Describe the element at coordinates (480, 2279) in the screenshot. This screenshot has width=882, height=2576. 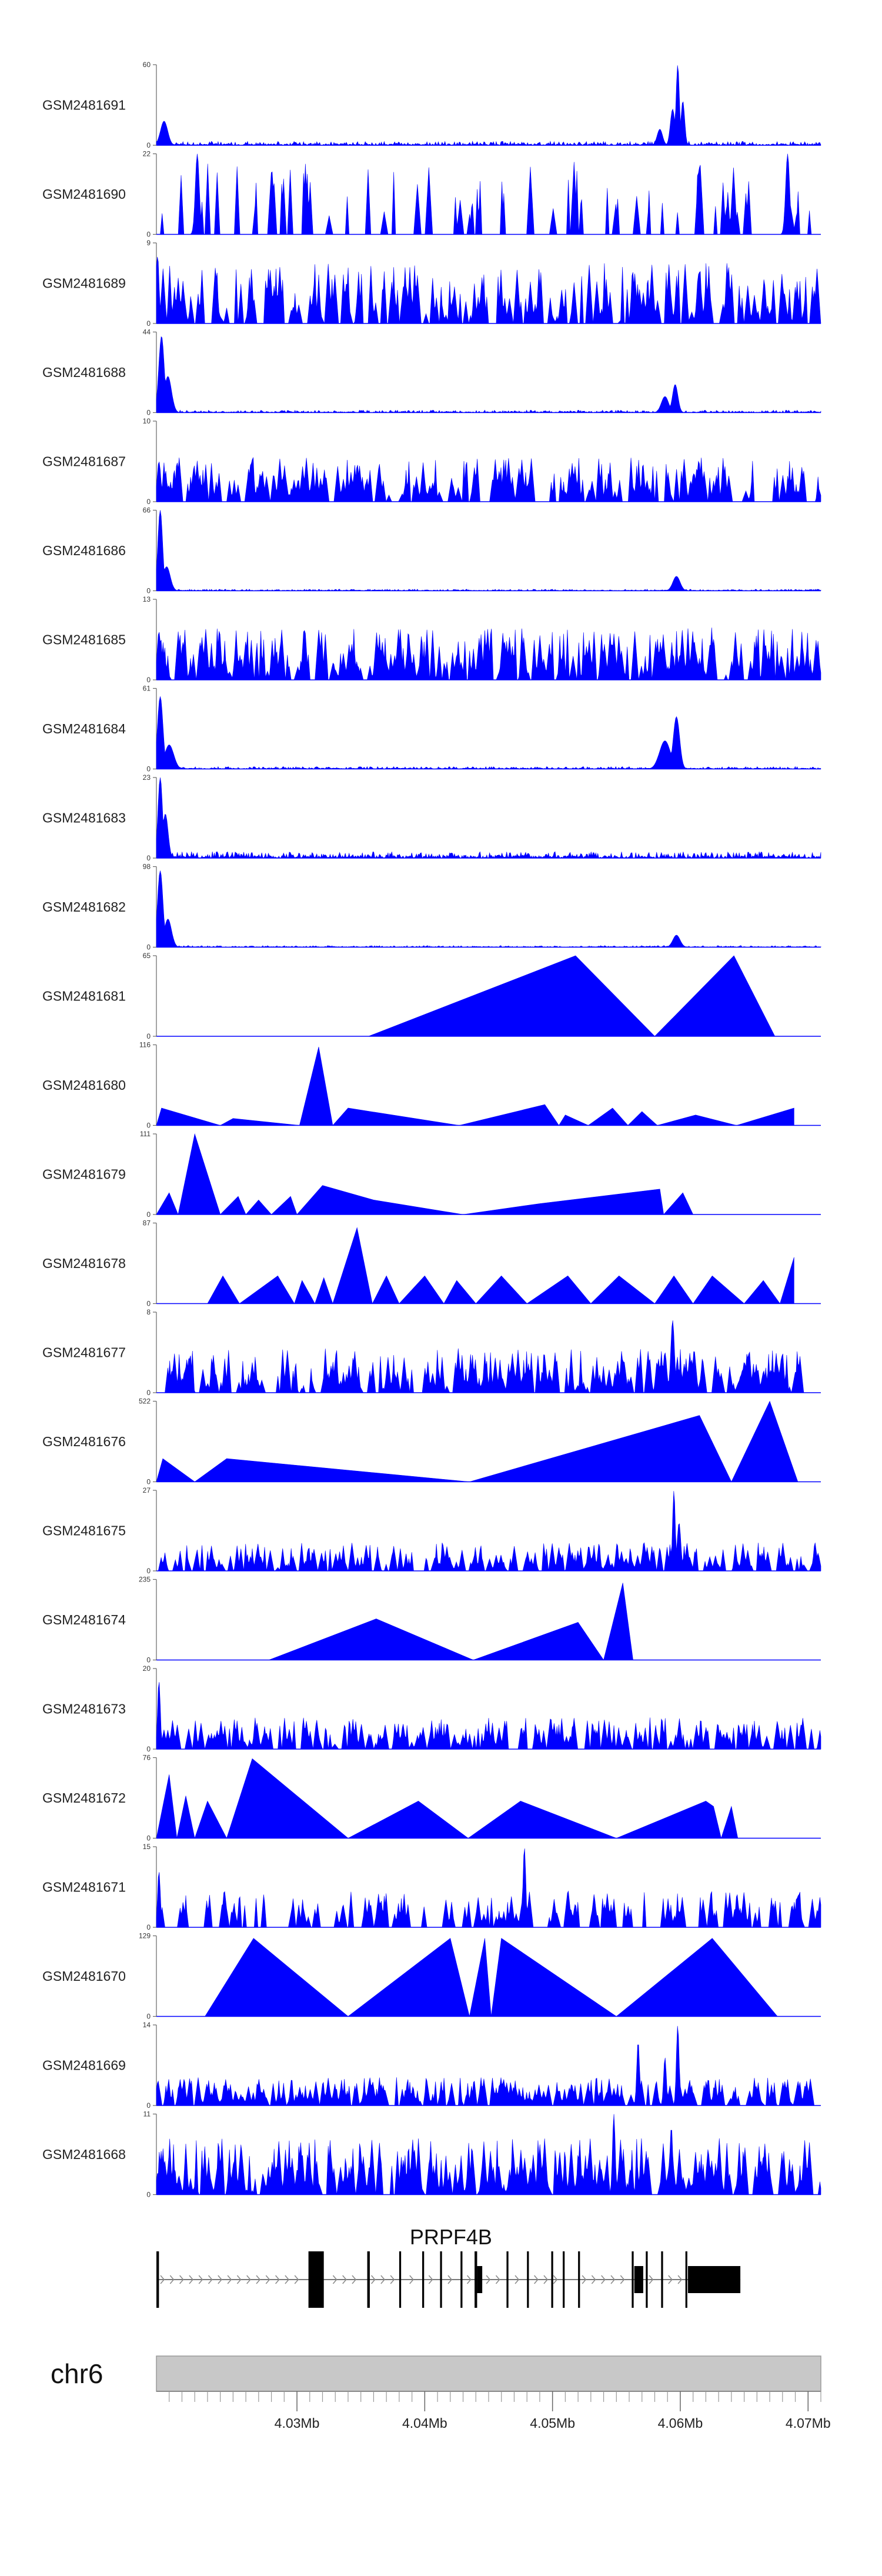
I see `utr-block` at that location.